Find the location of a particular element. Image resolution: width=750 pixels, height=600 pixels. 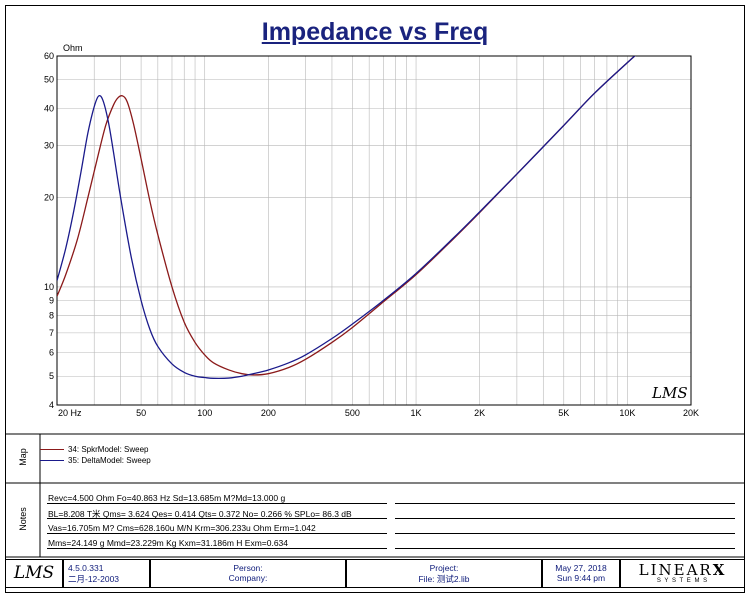

footer-date-cell: May 27, 2018 Sun 9:44 pm is located at coordinates (581, 573).